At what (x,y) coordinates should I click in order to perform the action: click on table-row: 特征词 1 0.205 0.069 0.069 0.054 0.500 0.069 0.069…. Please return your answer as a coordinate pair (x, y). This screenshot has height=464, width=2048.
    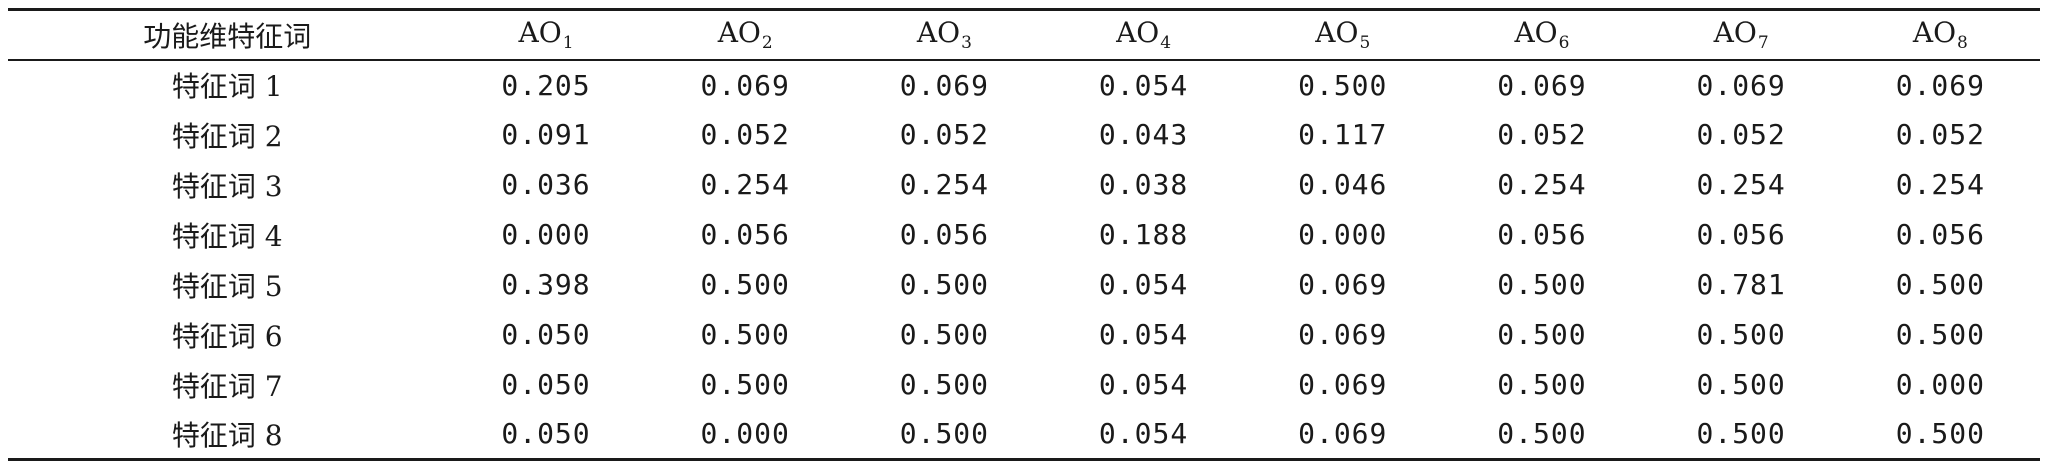
    Looking at the image, I should click on (1024, 85).